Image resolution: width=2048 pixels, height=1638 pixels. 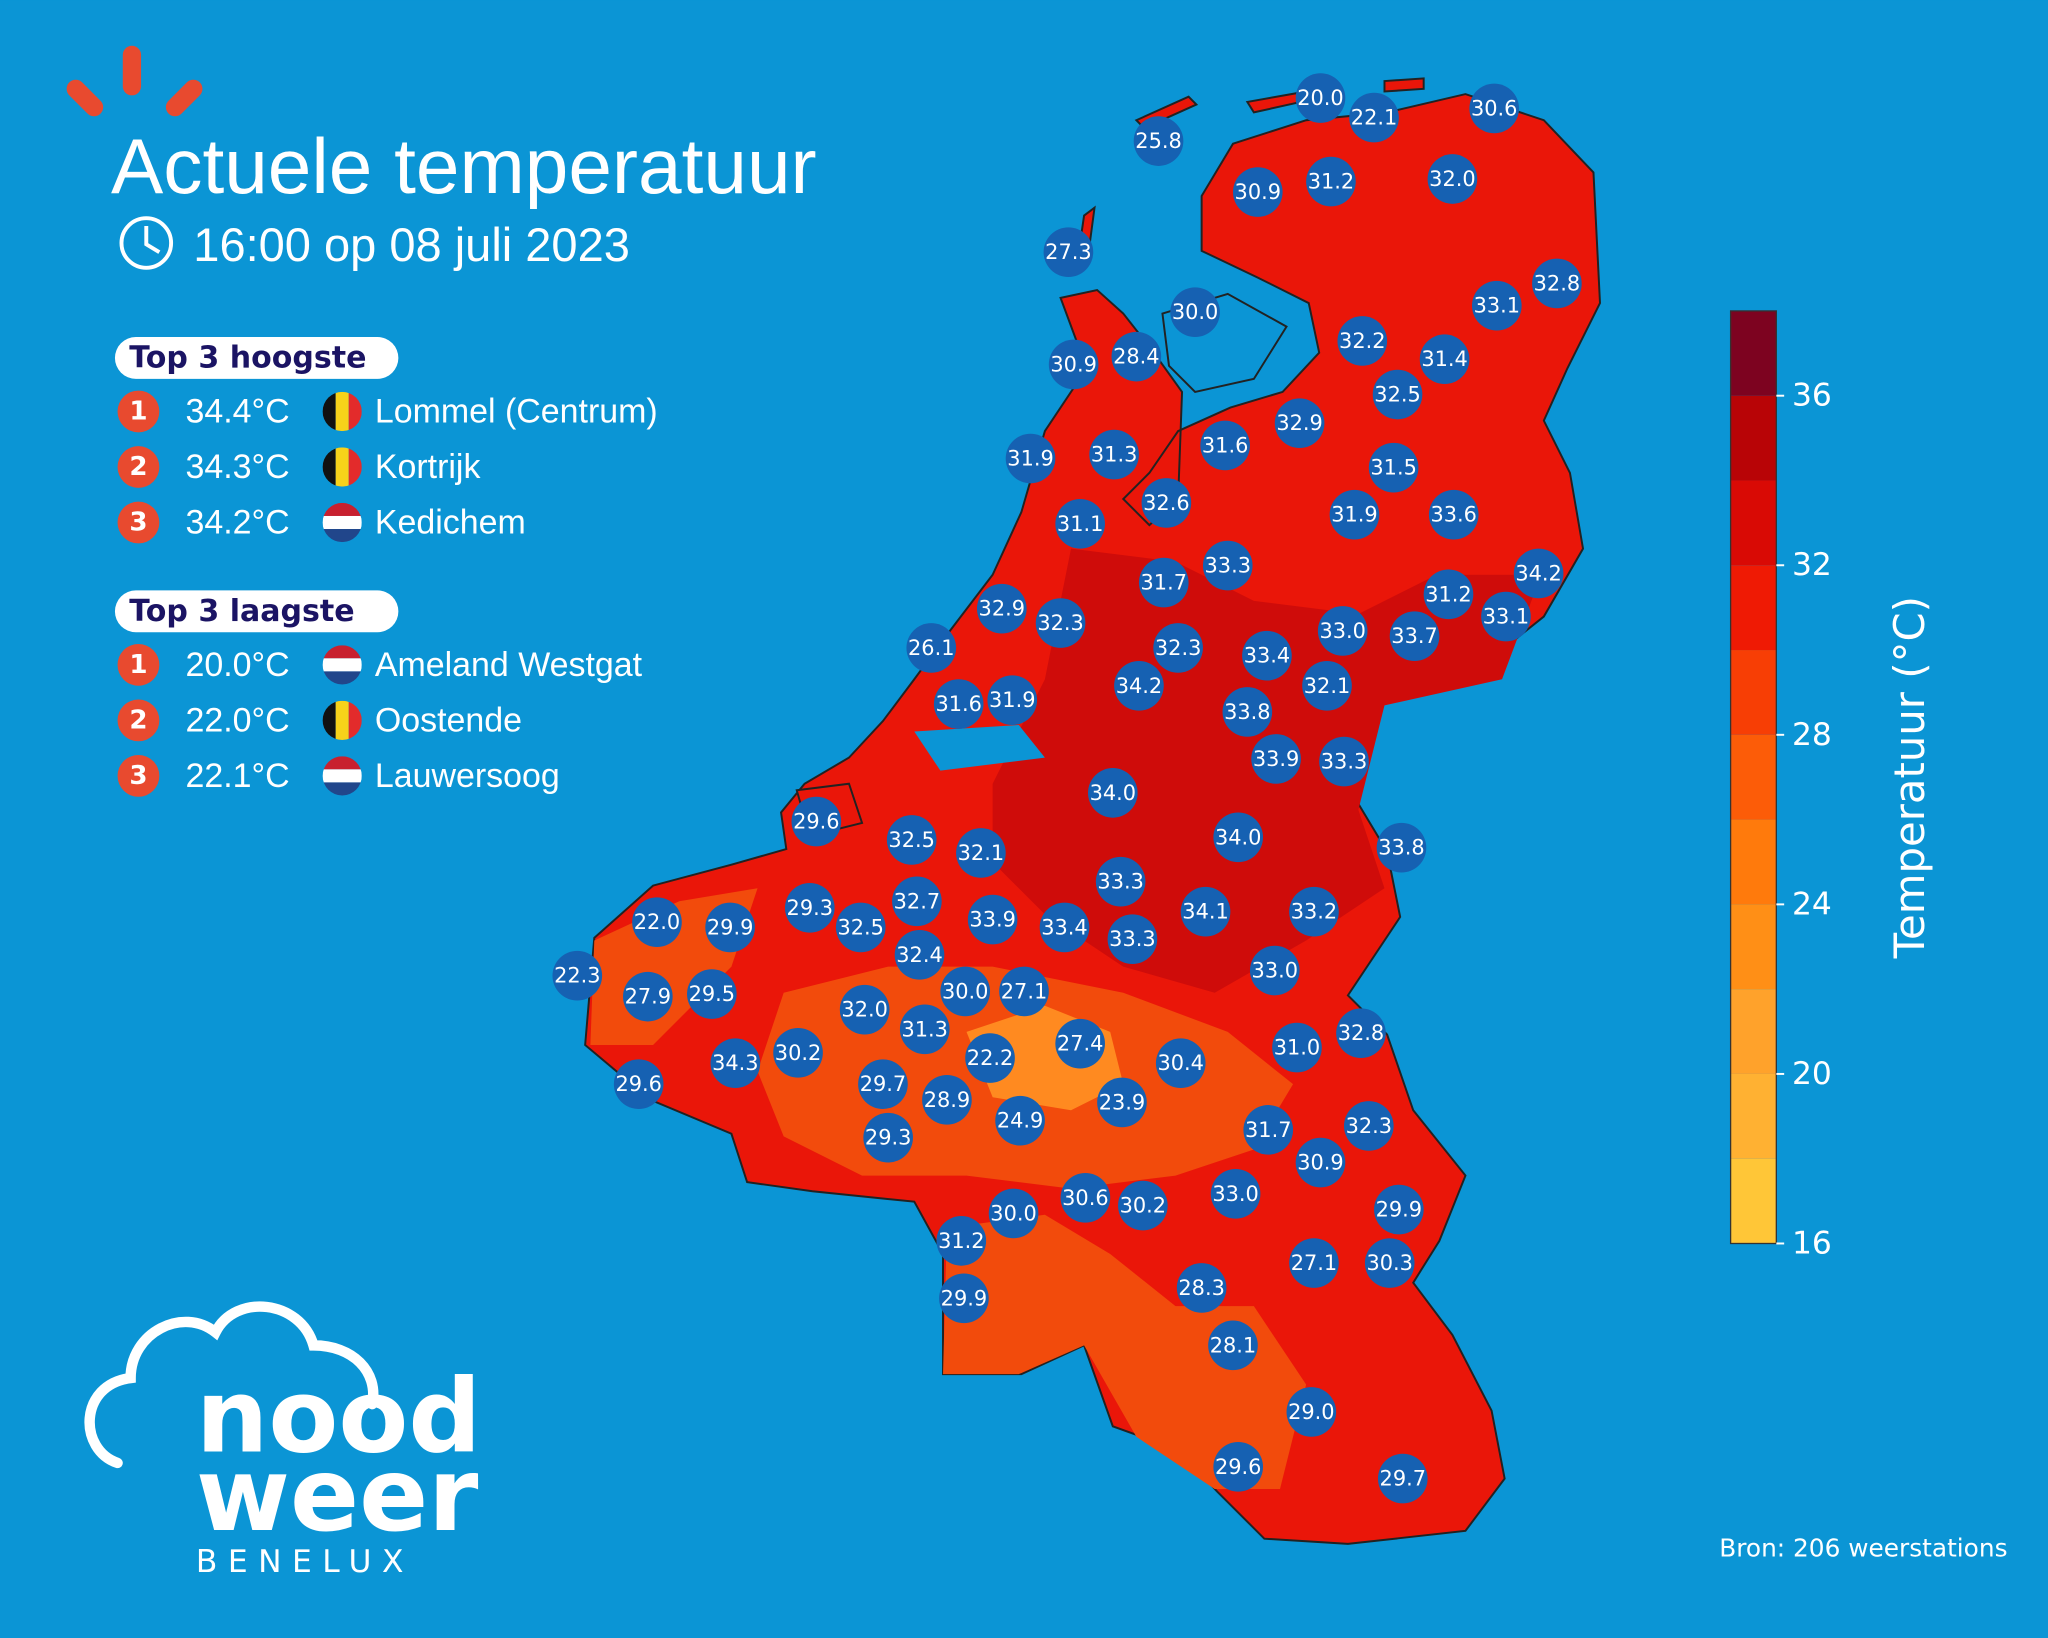 What do you see at coordinates (428, 467) in the screenshot?
I see `station-name: Kortrijk` at bounding box center [428, 467].